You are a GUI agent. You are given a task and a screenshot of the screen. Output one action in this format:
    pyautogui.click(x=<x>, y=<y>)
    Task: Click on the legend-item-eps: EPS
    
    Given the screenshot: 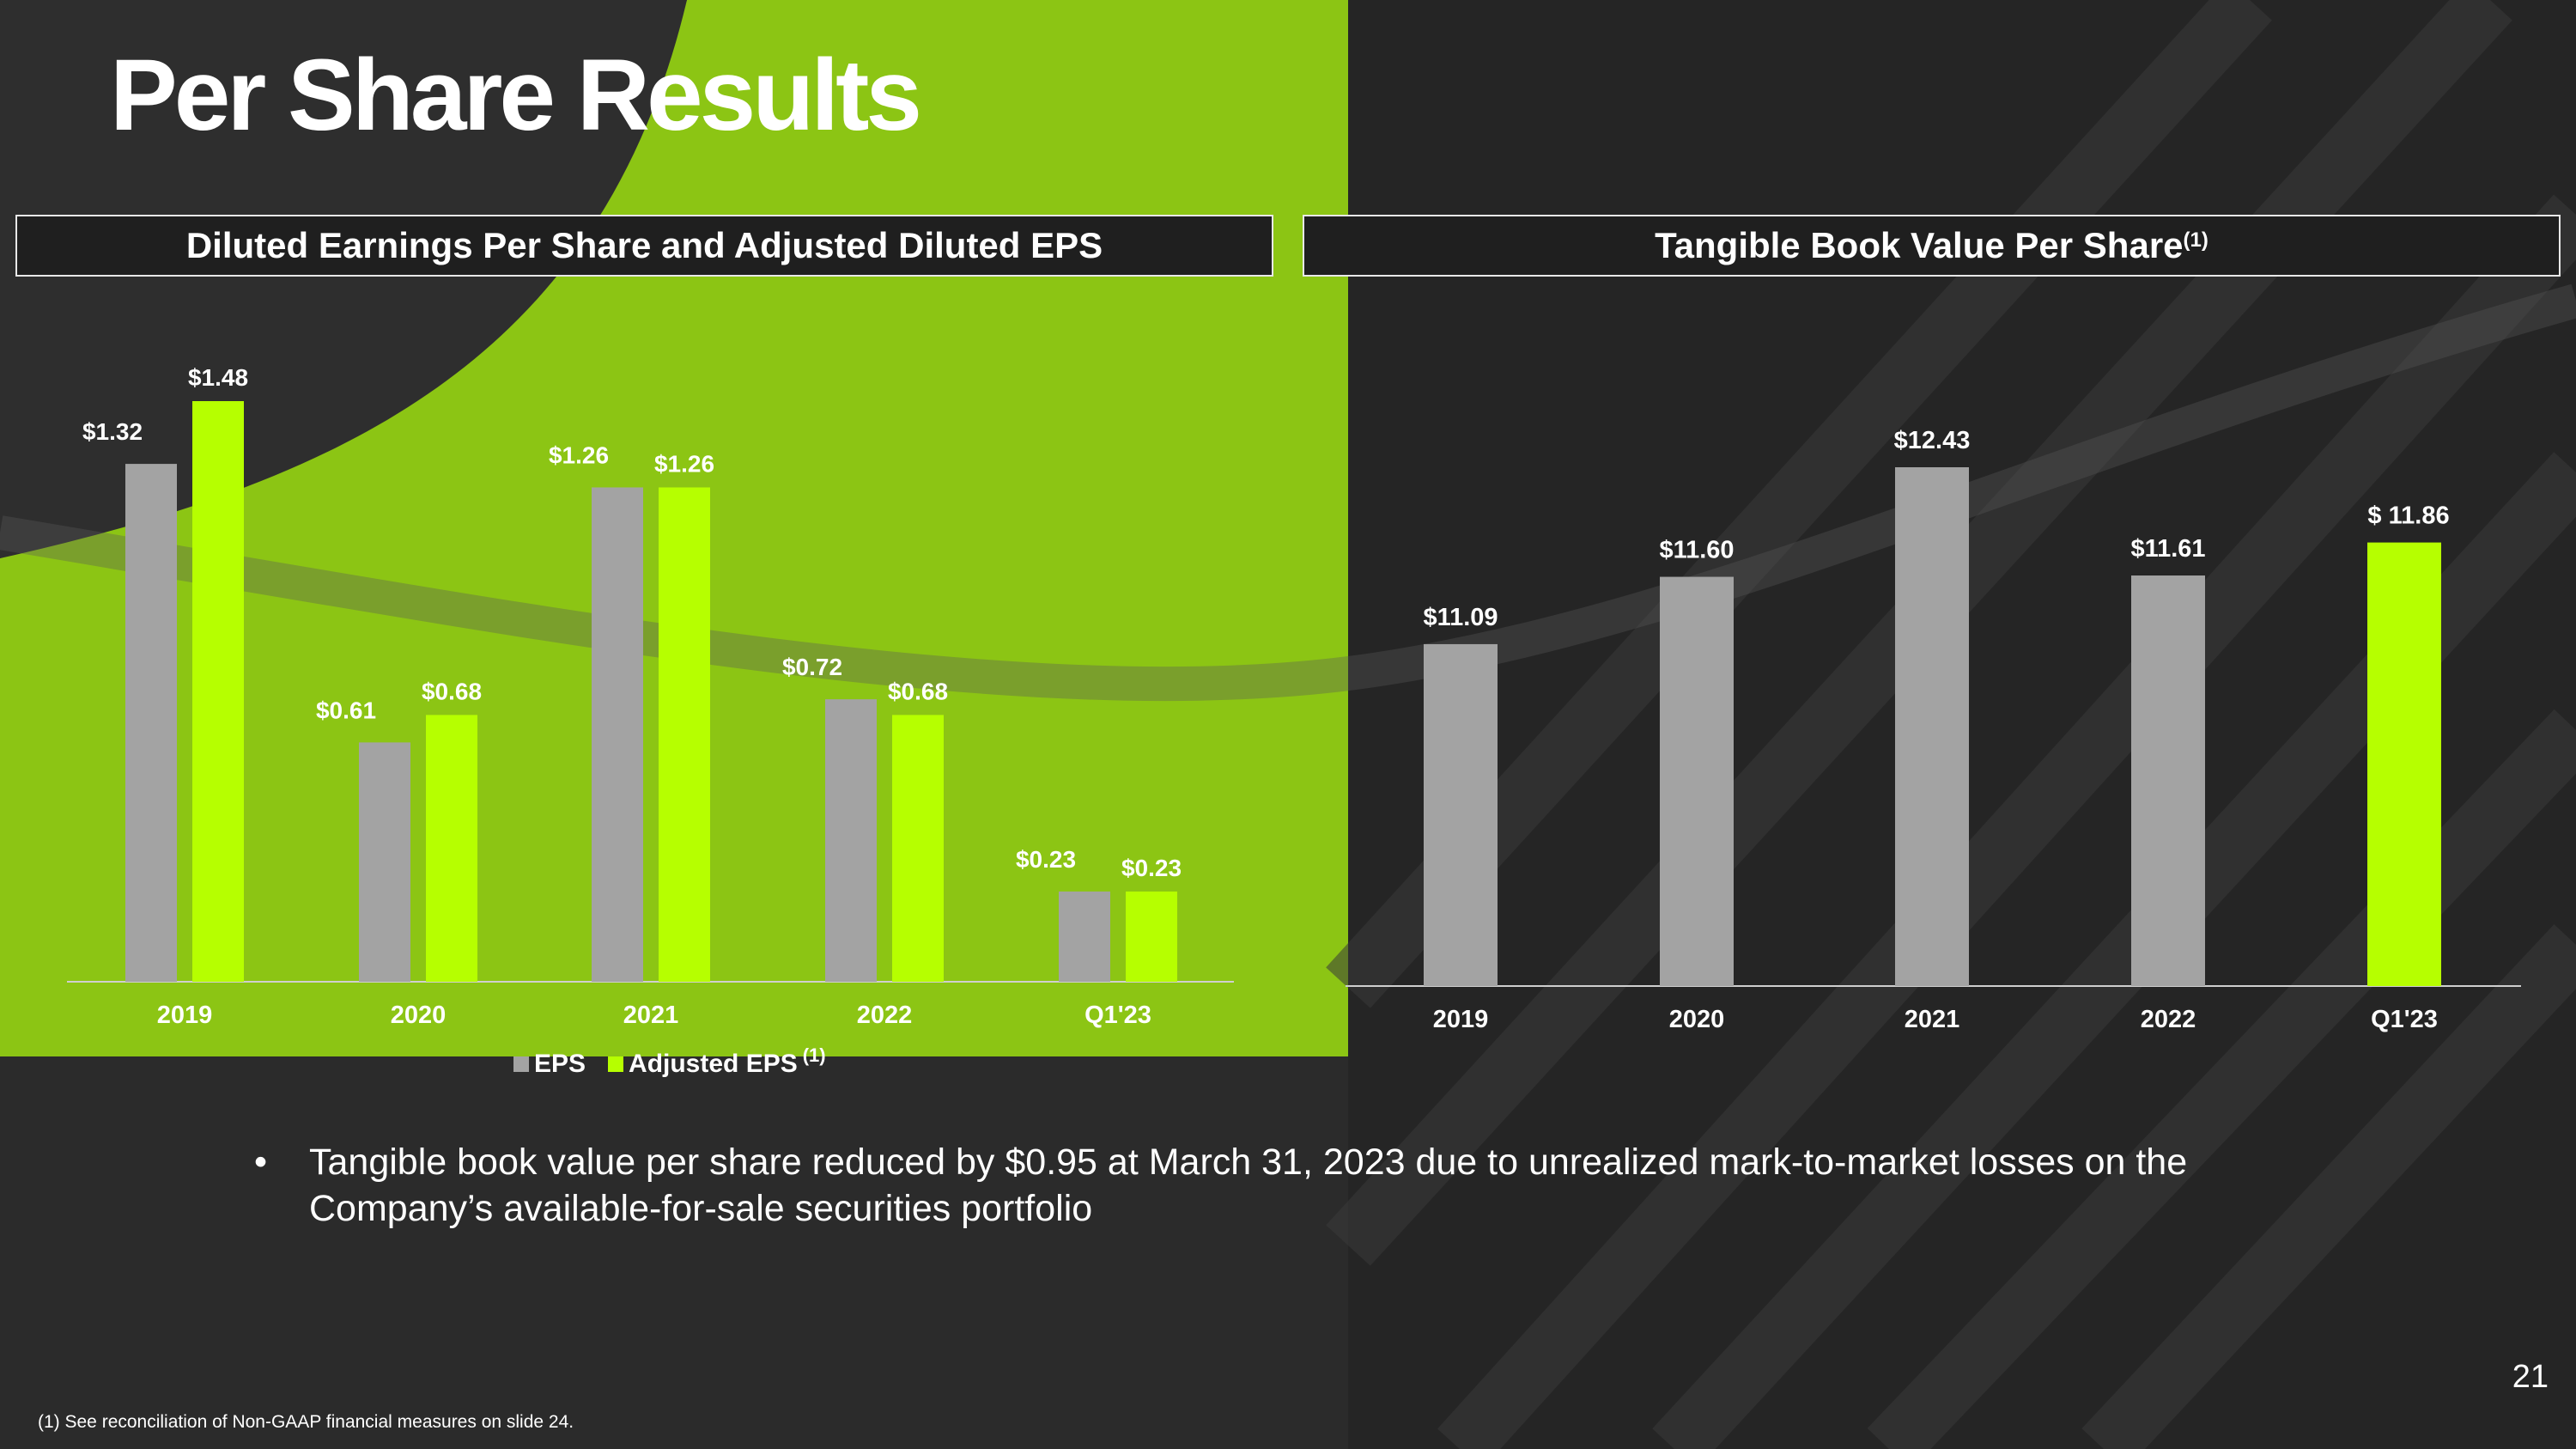 What is the action you would take?
    pyautogui.click(x=550, y=1064)
    